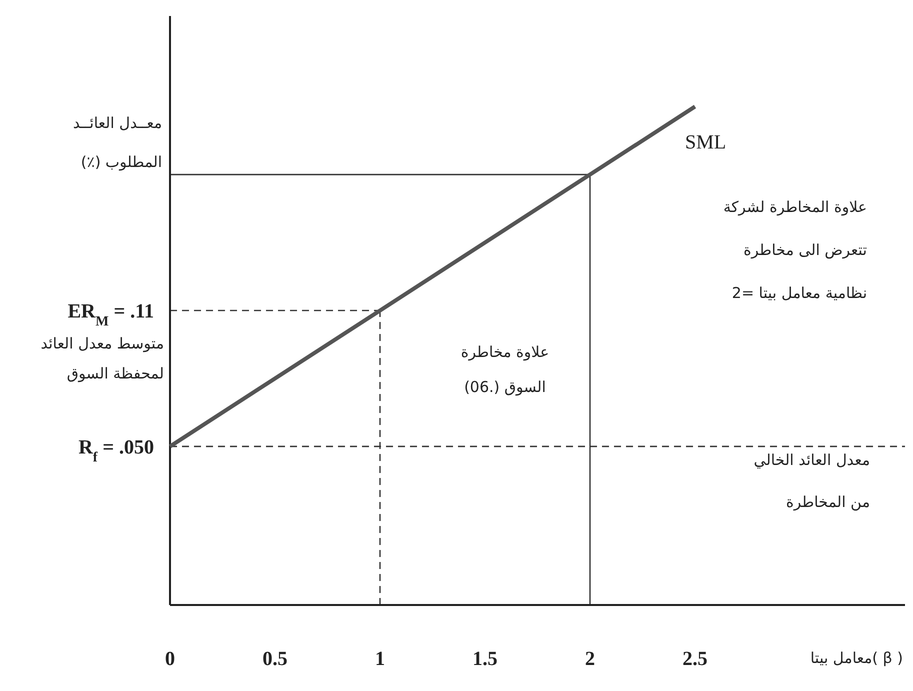  Describe the element at coordinates (485, 659) in the screenshot. I see `x-tick-label: 1.5` at that location.